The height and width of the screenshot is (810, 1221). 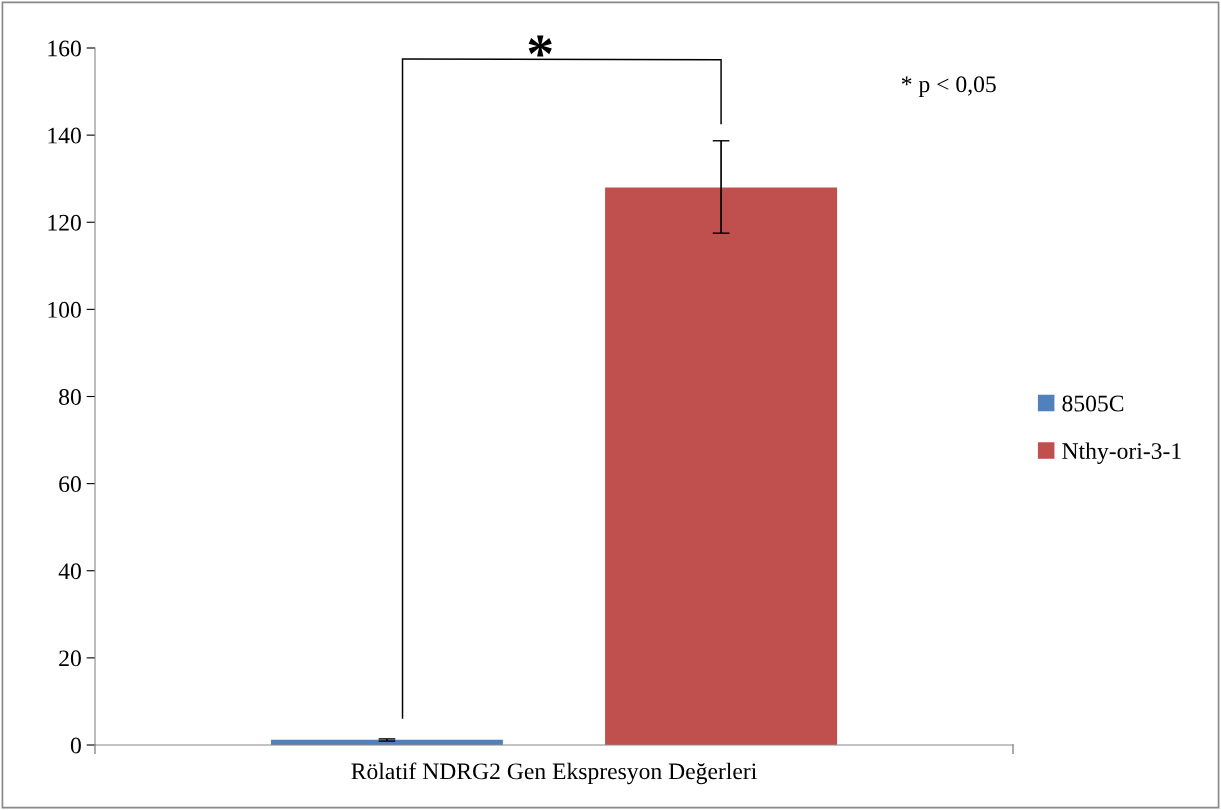 I want to click on y-tick-label: 160, so click(x=64, y=48).